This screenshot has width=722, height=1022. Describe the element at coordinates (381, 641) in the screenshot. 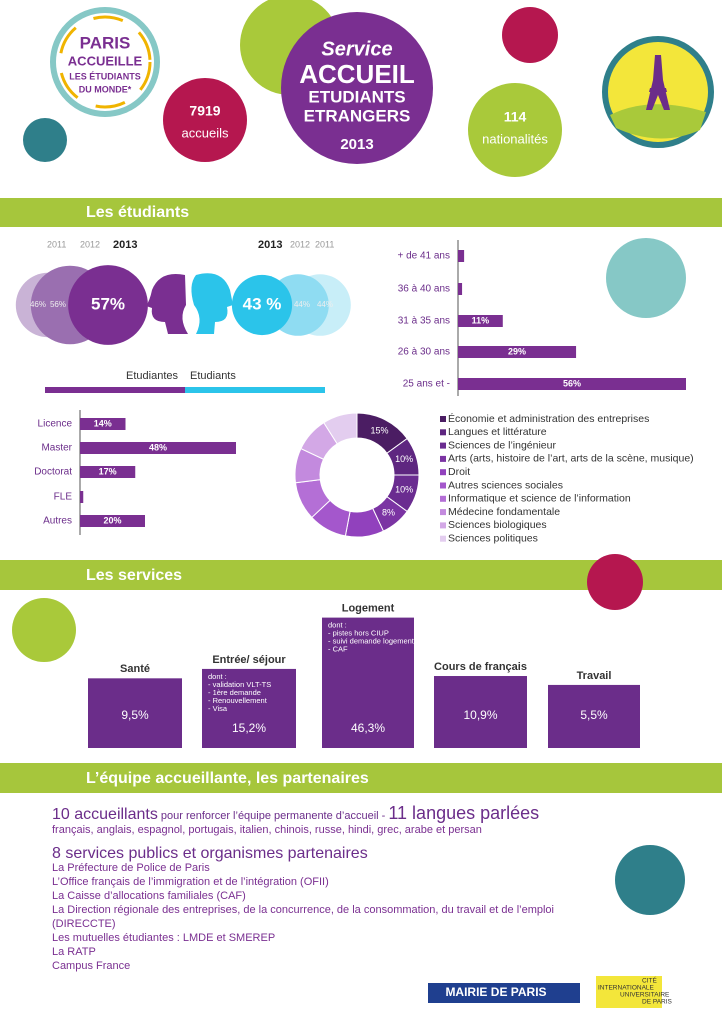

I see `note-item: - suivi demande logement CIUP` at that location.